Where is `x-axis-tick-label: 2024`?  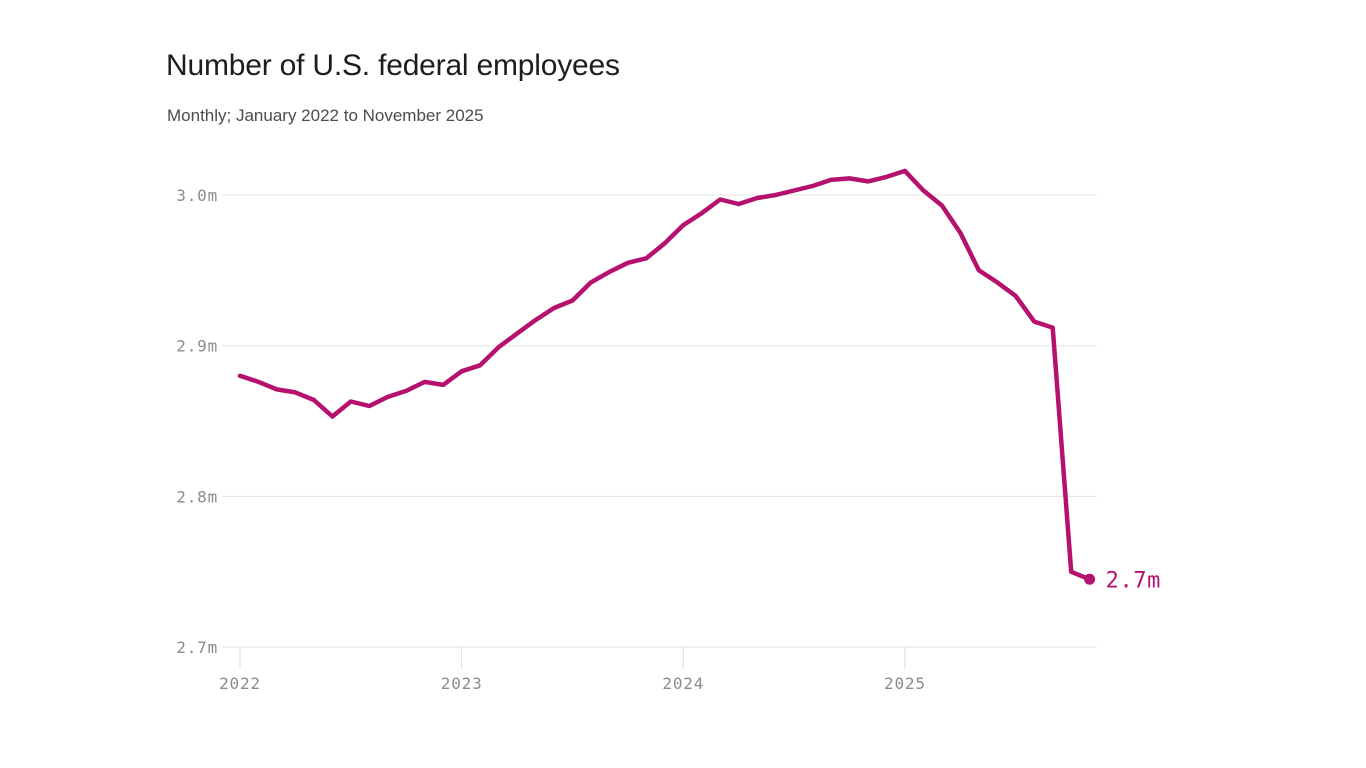 x-axis-tick-label: 2024 is located at coordinates (683, 683).